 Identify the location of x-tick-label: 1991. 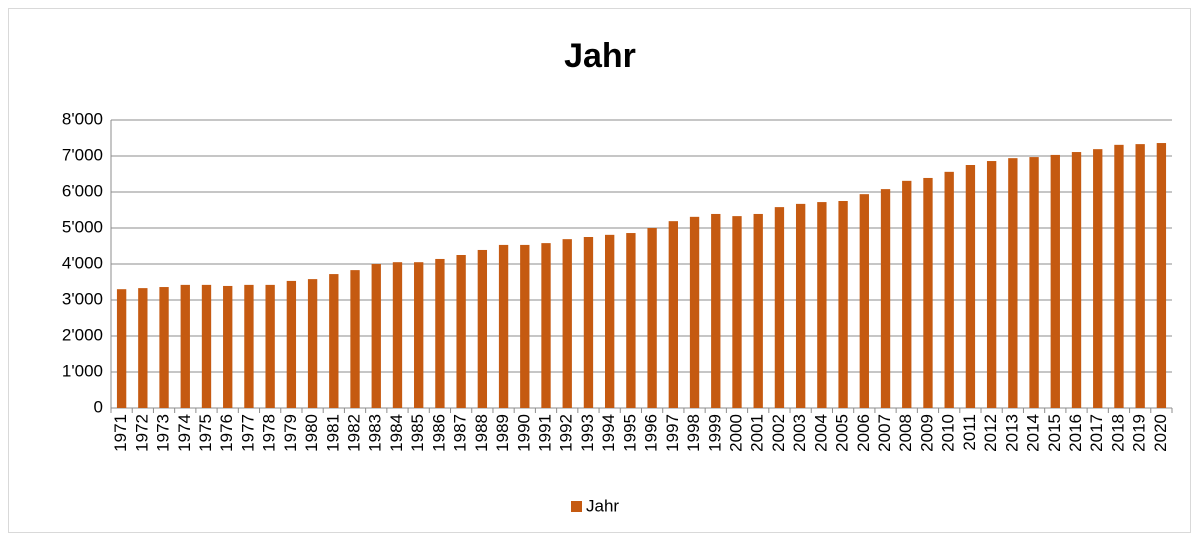
(544, 433).